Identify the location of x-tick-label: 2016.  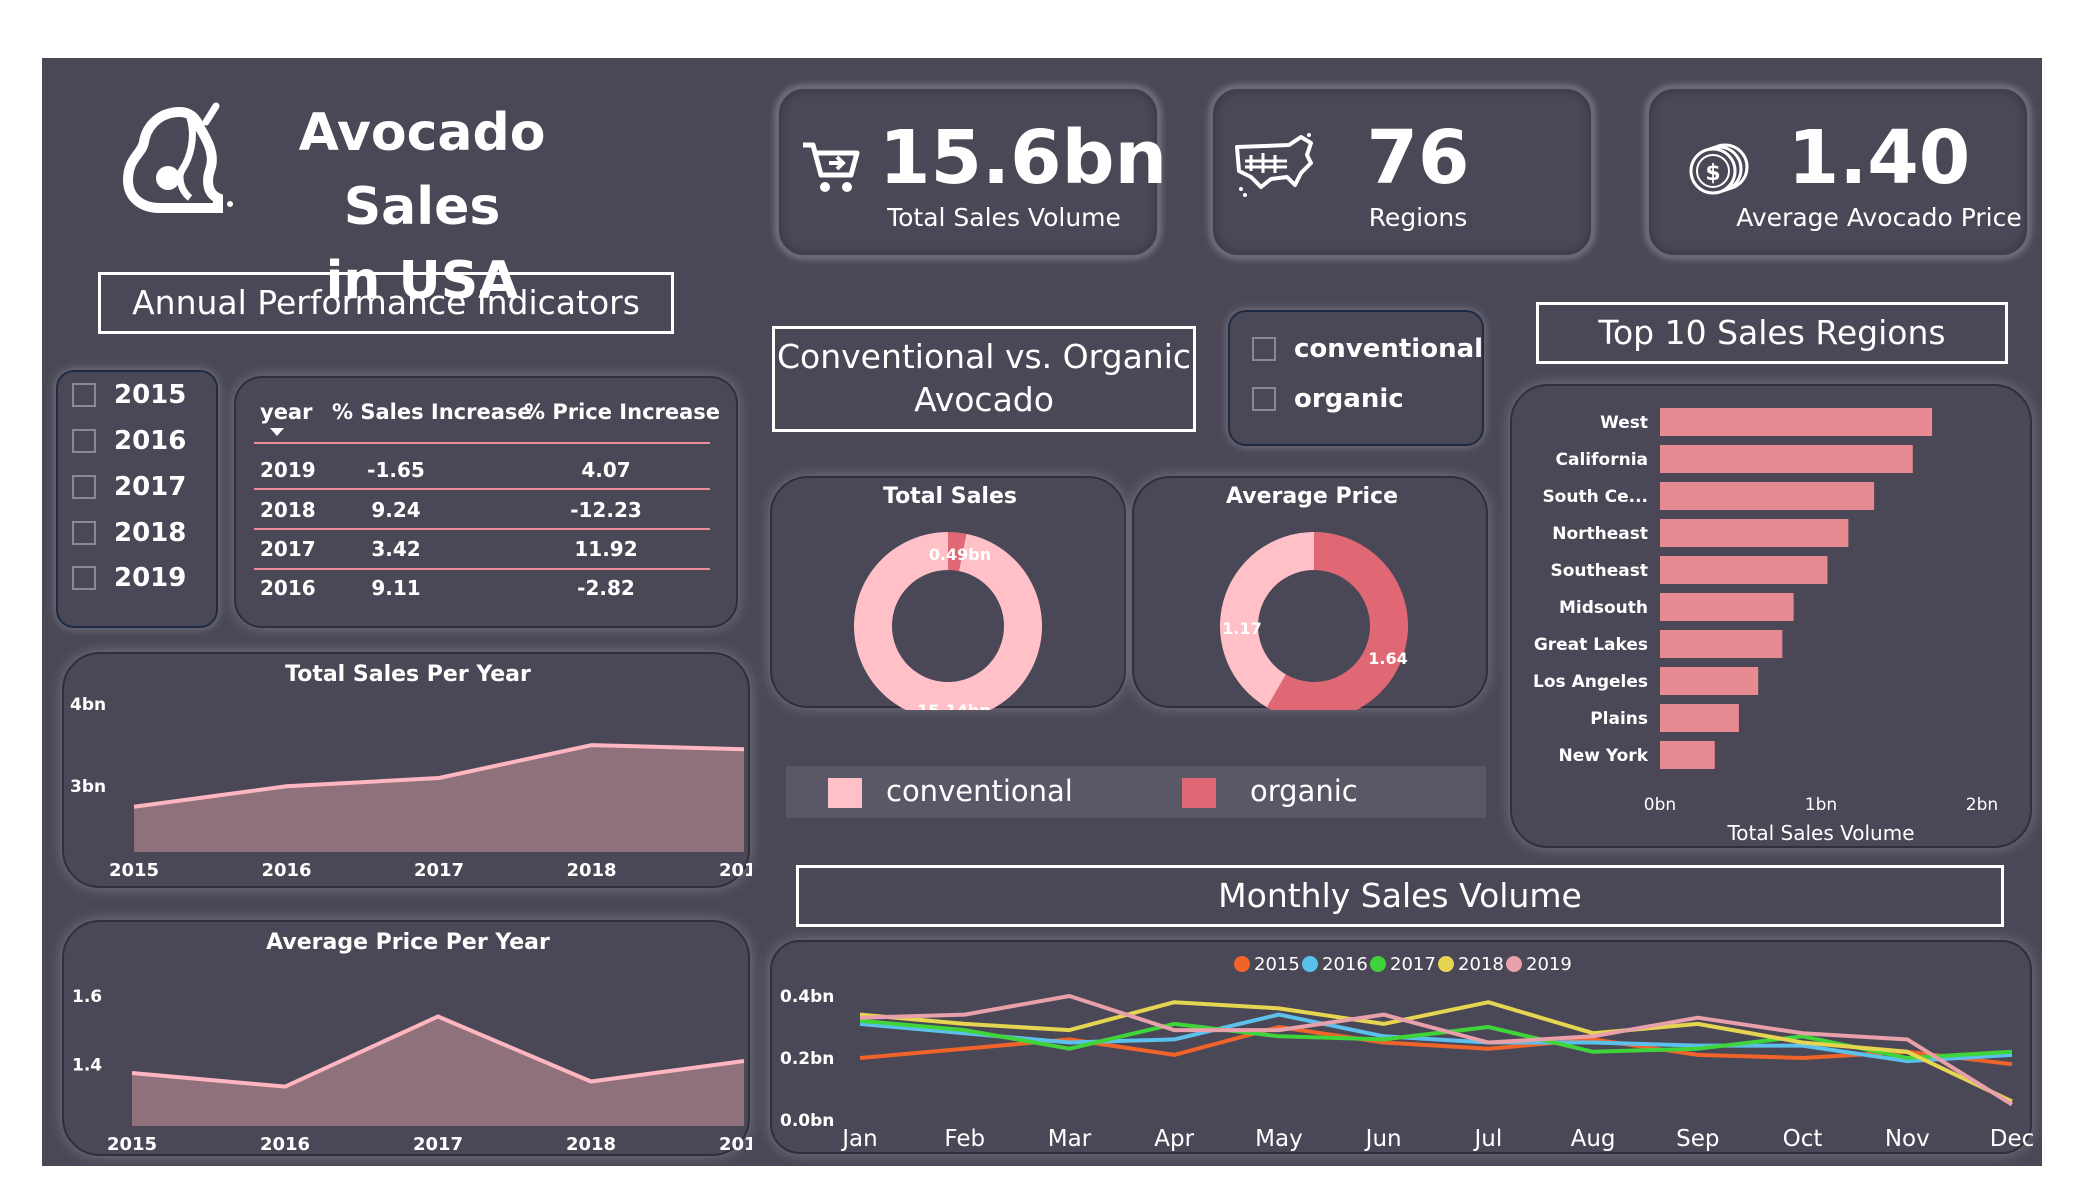
(285, 1144).